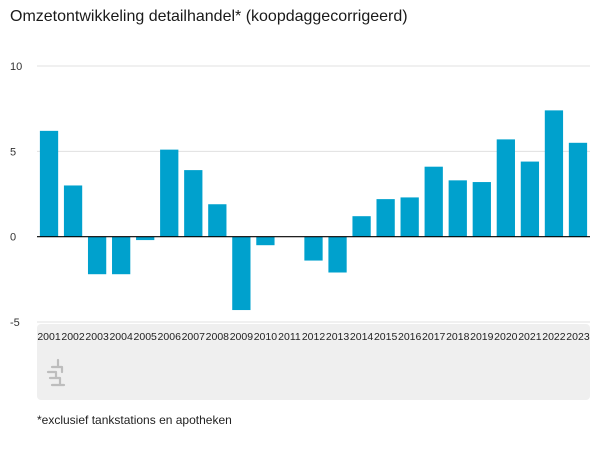  Describe the element at coordinates (506, 337) in the screenshot. I see `x-tick-label: 2020` at that location.